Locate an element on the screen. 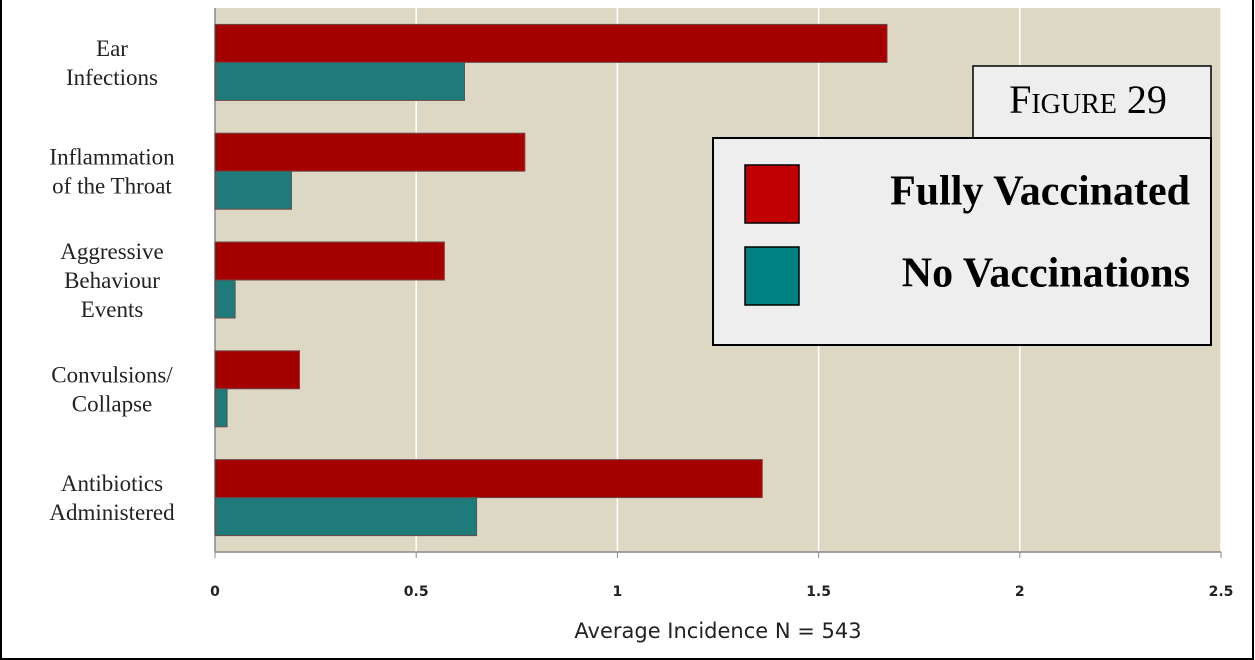 The width and height of the screenshot is (1255, 660). x-tick-label: 0 is located at coordinates (215, 592).